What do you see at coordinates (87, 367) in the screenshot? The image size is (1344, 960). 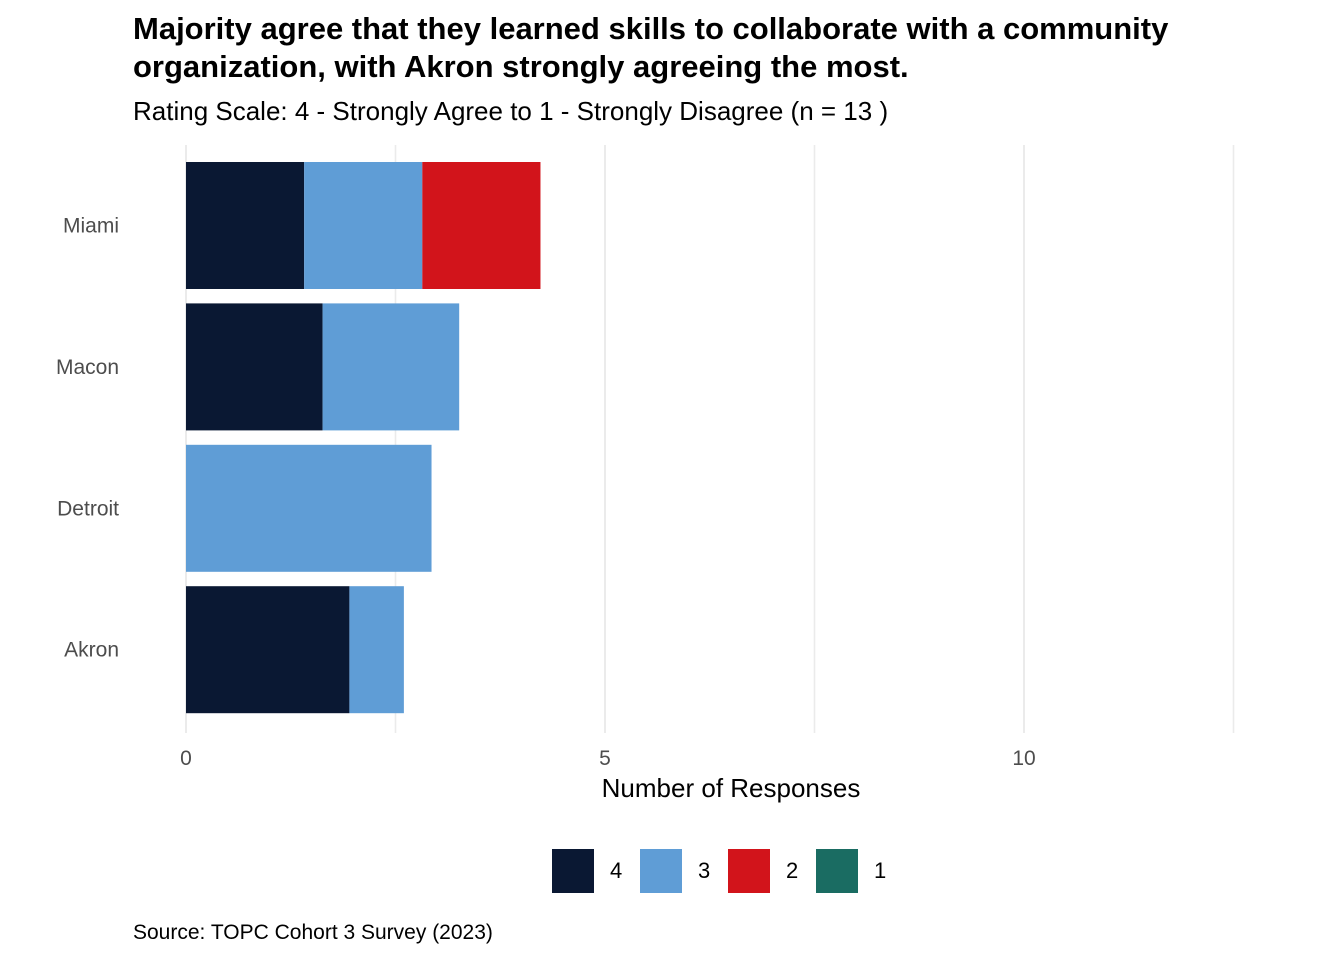 I see `y-tick-label: Macon` at bounding box center [87, 367].